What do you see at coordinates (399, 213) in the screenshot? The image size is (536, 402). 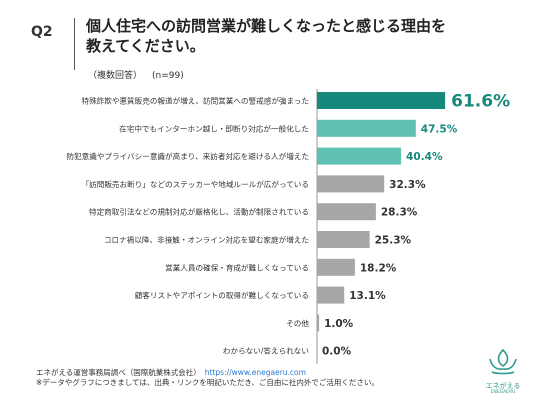 I see `value-label: 28.3%` at bounding box center [399, 213].